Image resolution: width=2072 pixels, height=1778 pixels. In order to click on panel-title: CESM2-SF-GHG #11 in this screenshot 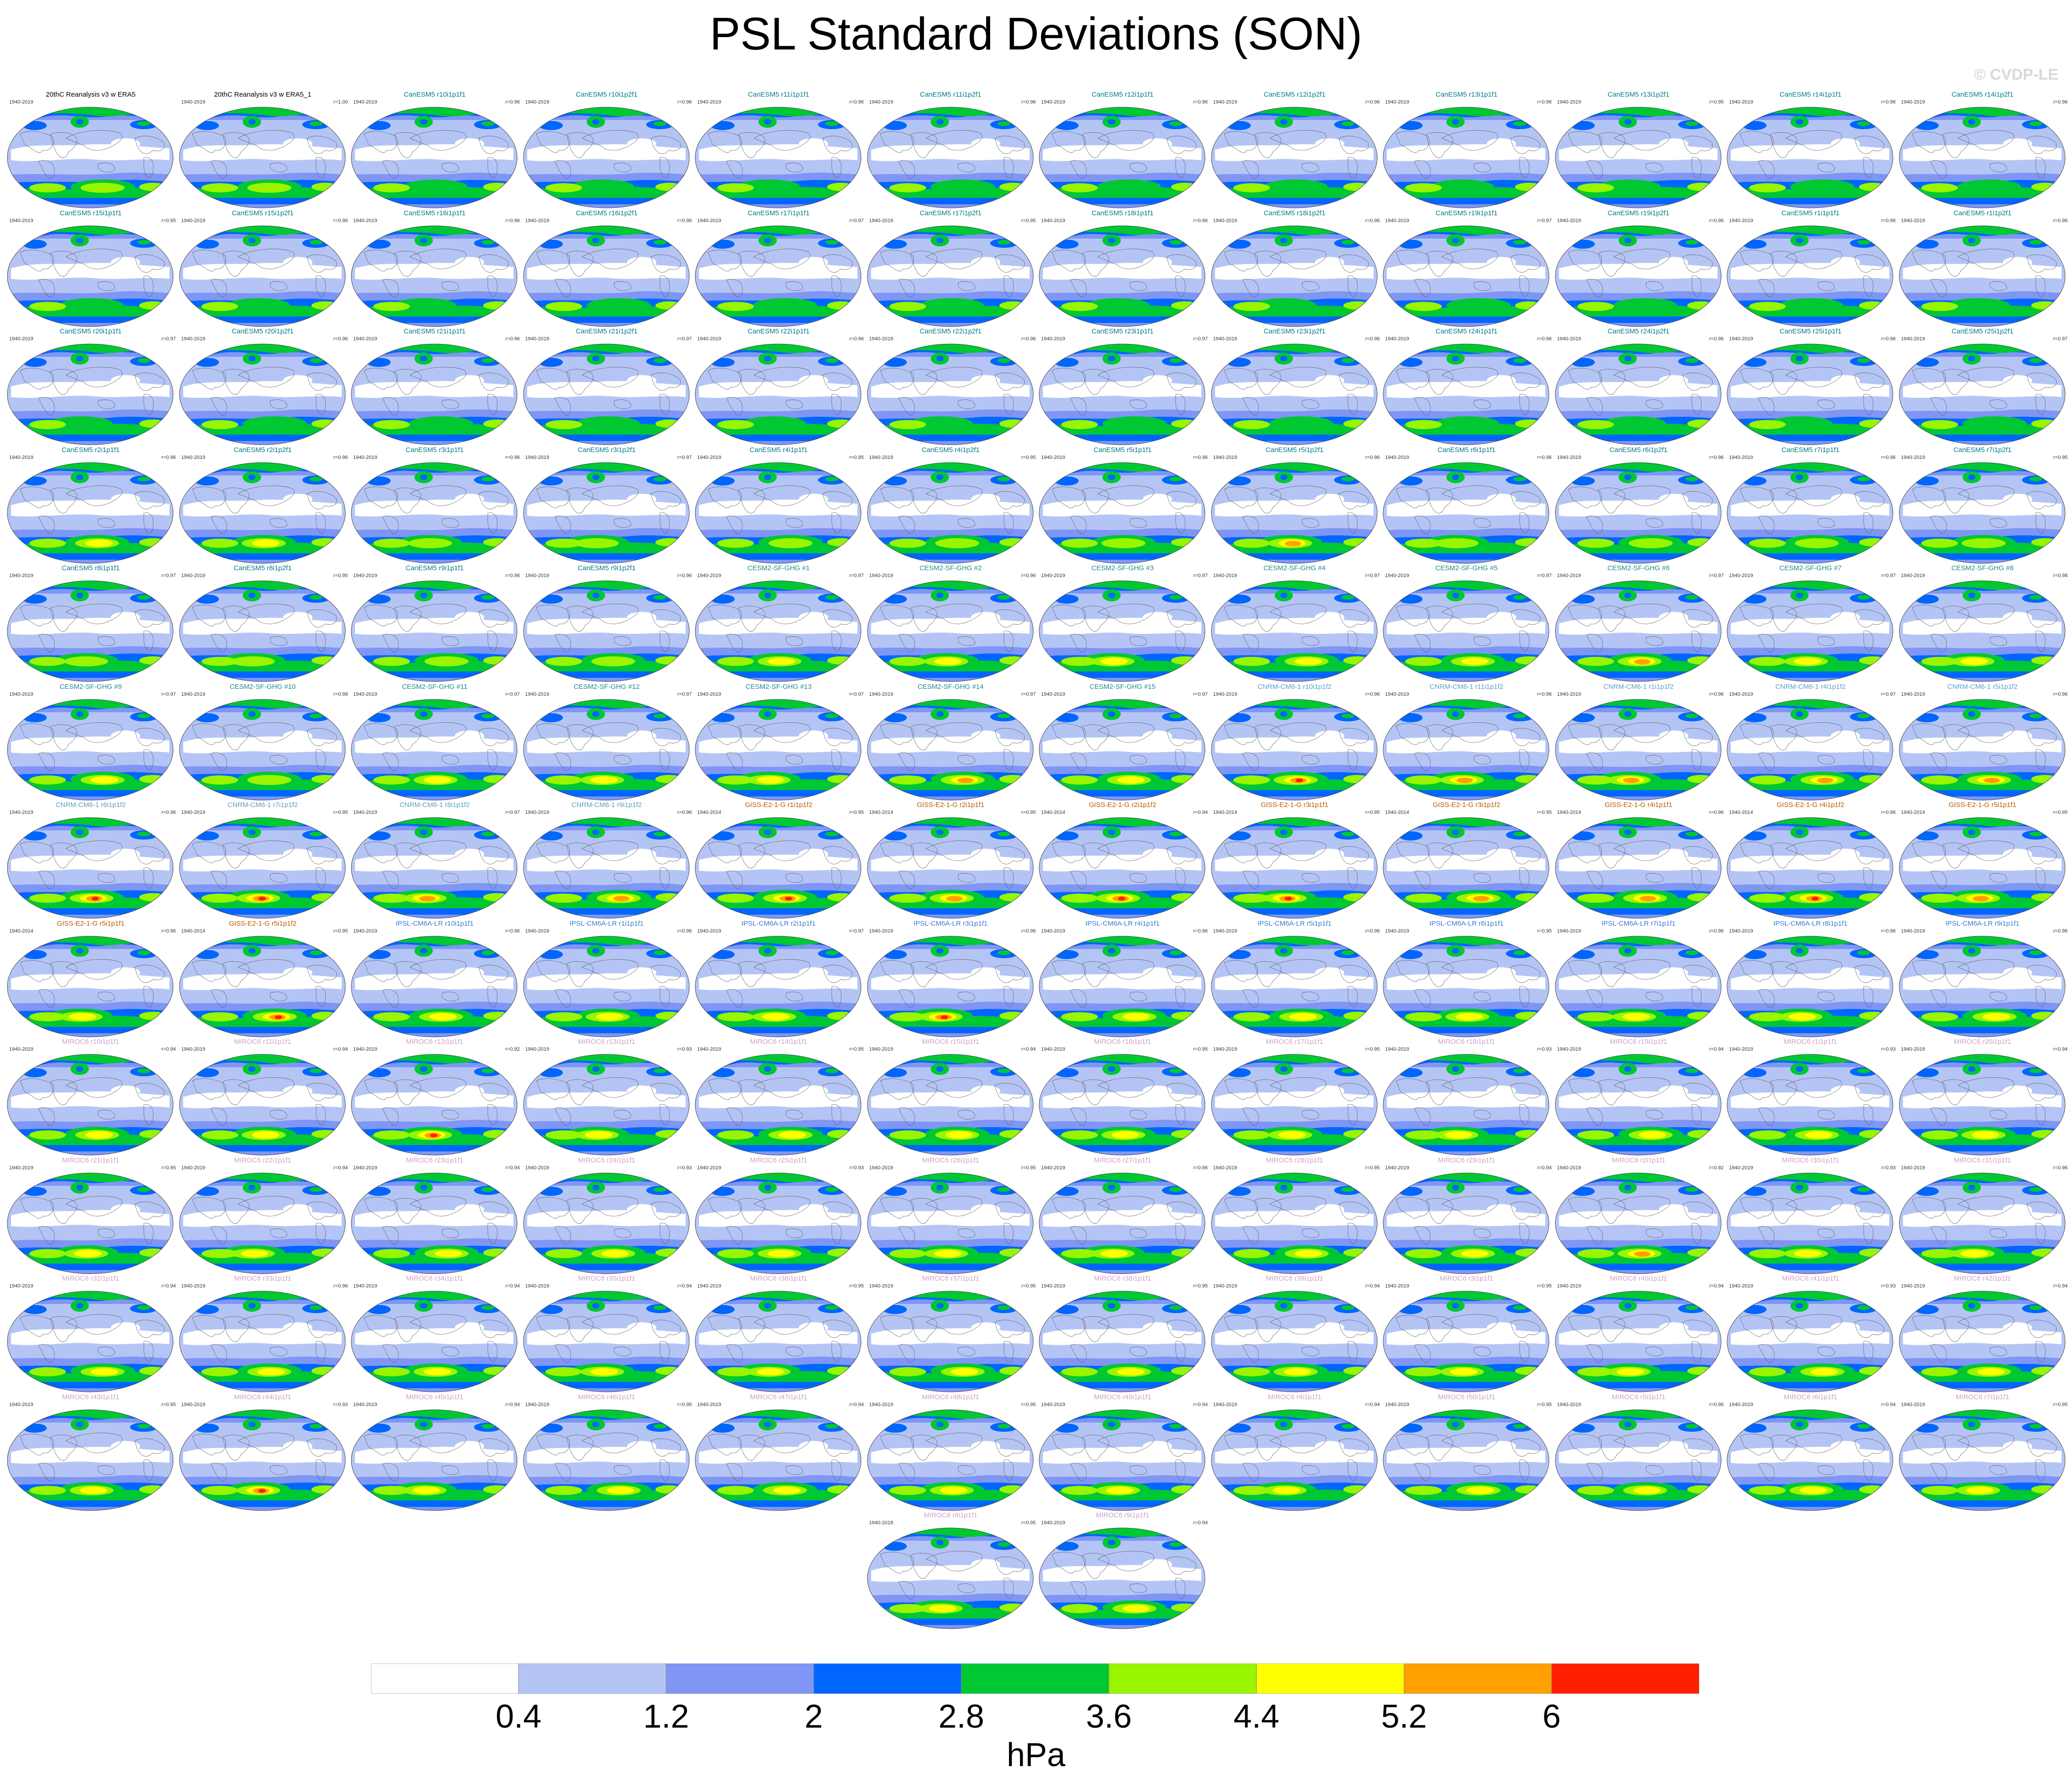, I will do `click(435, 687)`.